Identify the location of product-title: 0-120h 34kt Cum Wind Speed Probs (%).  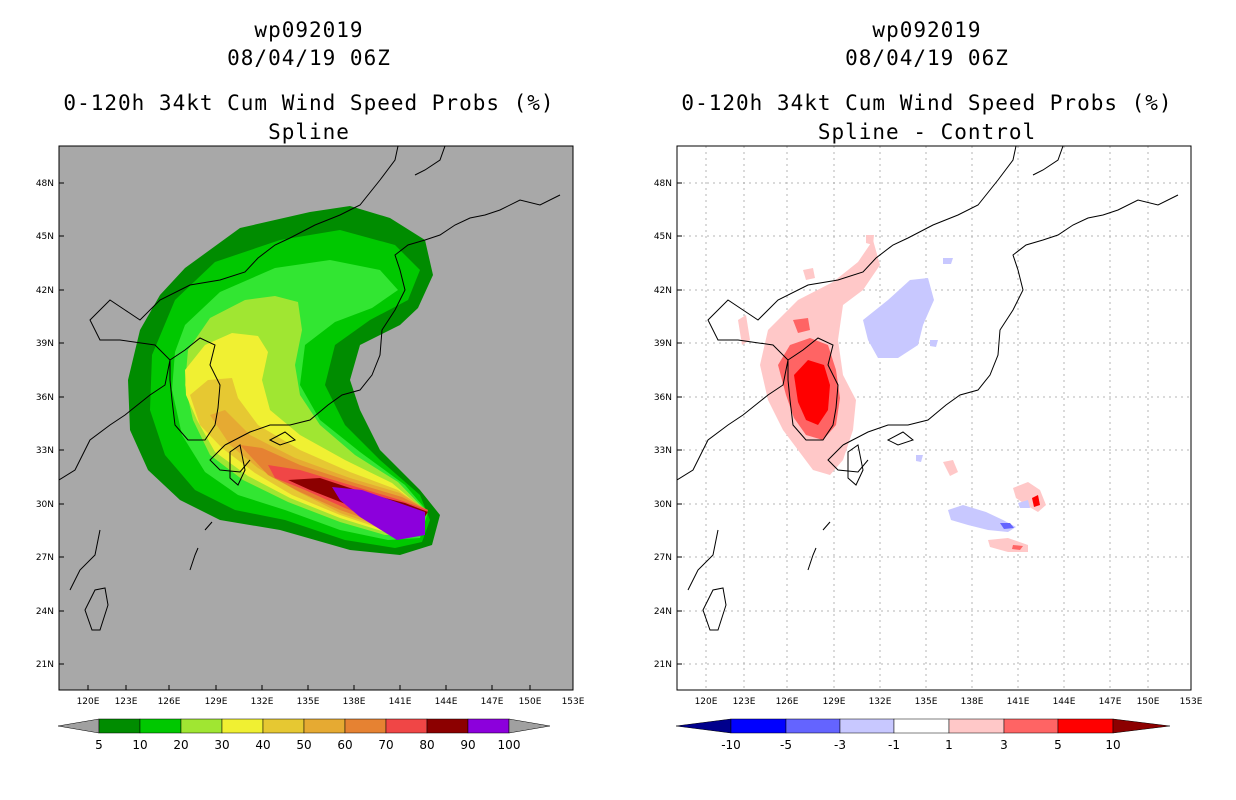
(927, 103).